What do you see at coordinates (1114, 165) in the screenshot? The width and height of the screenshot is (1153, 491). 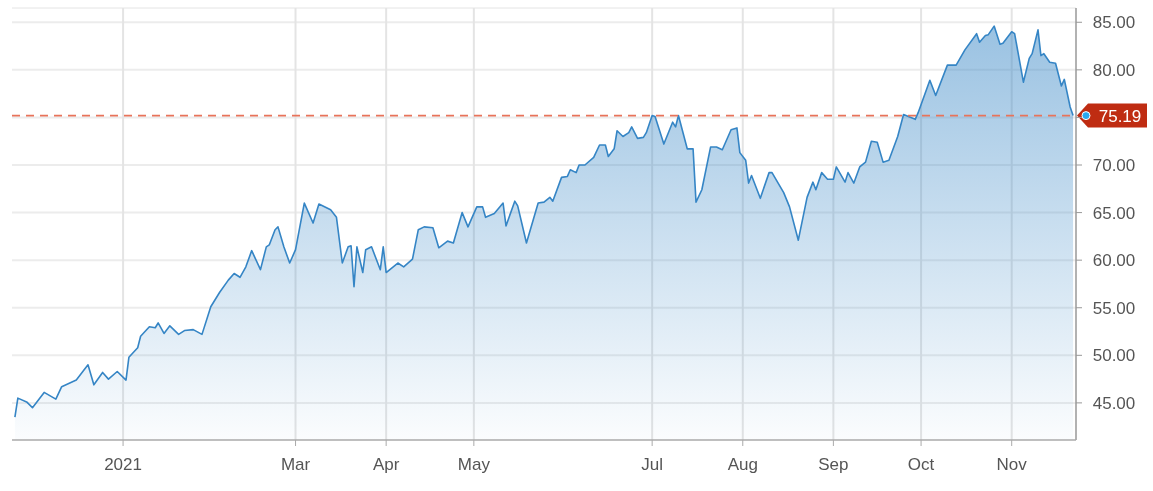 I see `y-tick-label: 70.00` at bounding box center [1114, 165].